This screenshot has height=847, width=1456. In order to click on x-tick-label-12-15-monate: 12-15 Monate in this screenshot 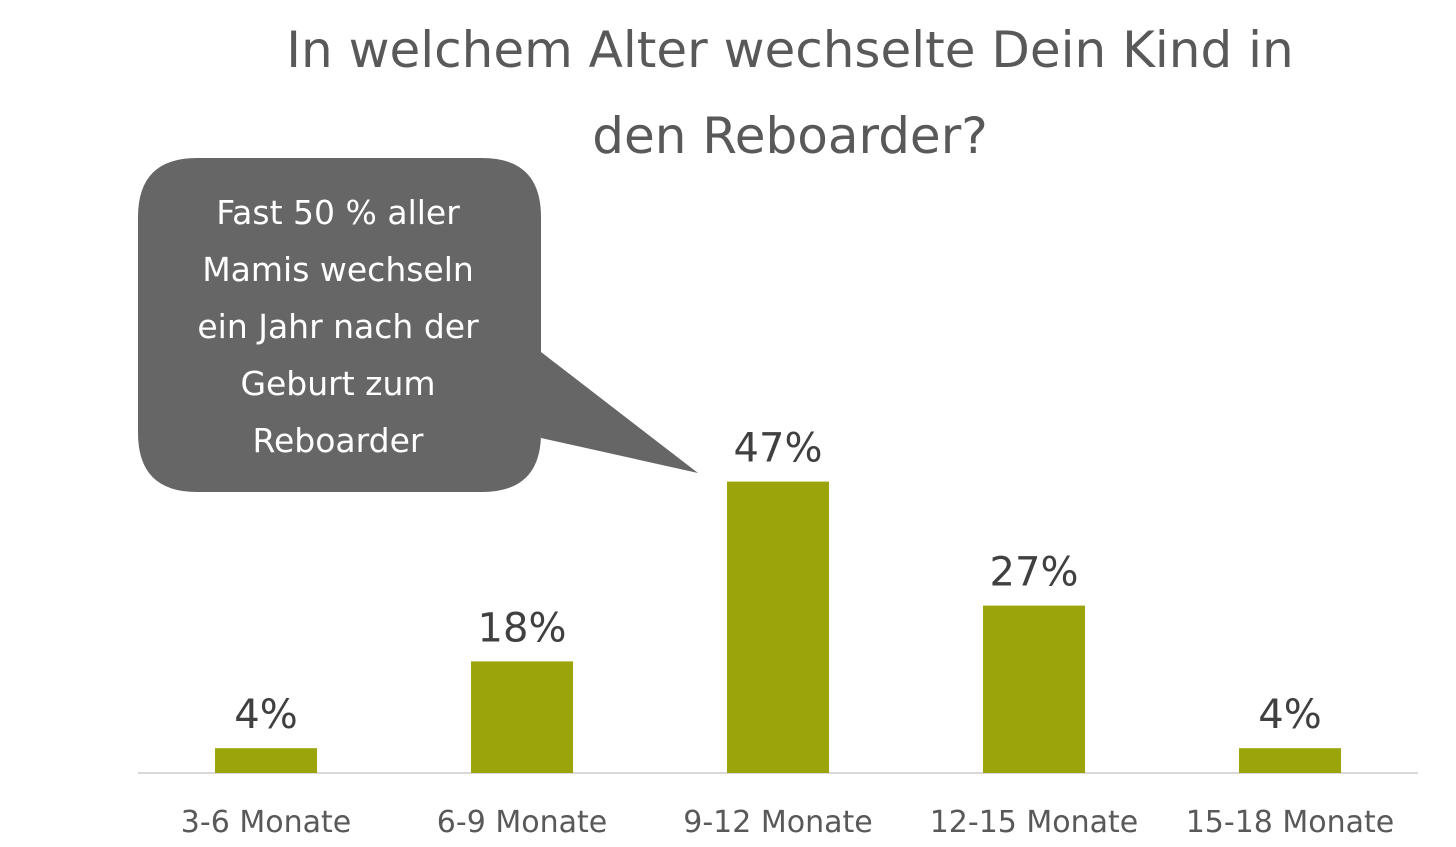, I will do `click(1034, 822)`.